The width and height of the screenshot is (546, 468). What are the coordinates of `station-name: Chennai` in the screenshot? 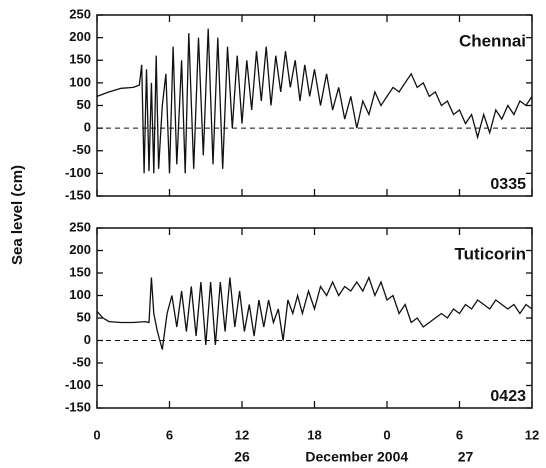 It's located at (492, 40).